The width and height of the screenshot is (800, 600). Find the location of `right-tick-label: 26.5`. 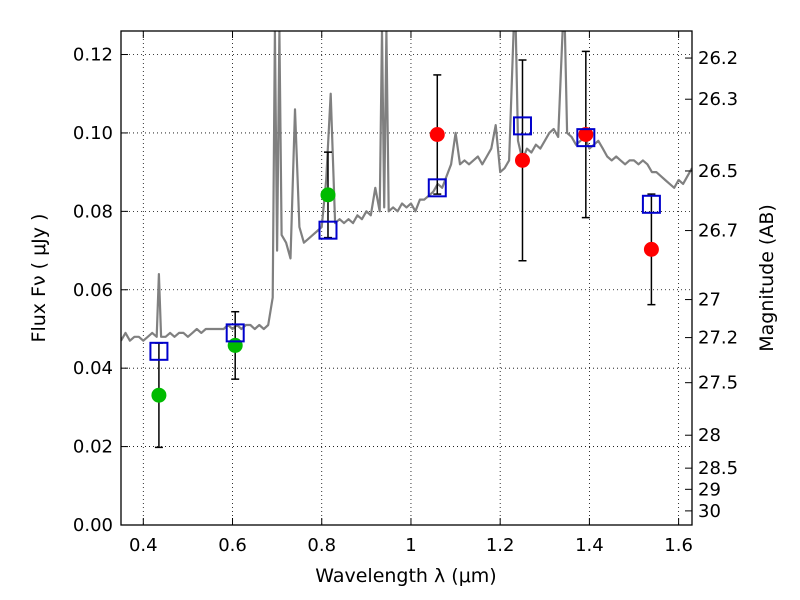

right-tick-label: 26.5 is located at coordinates (718, 171).